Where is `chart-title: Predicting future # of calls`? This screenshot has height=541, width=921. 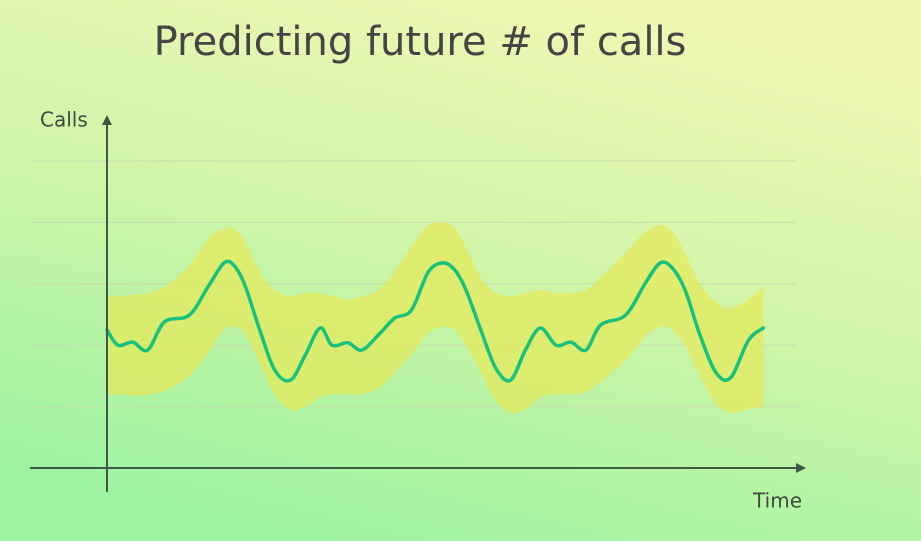
chart-title: Predicting future # of calls is located at coordinates (420, 42).